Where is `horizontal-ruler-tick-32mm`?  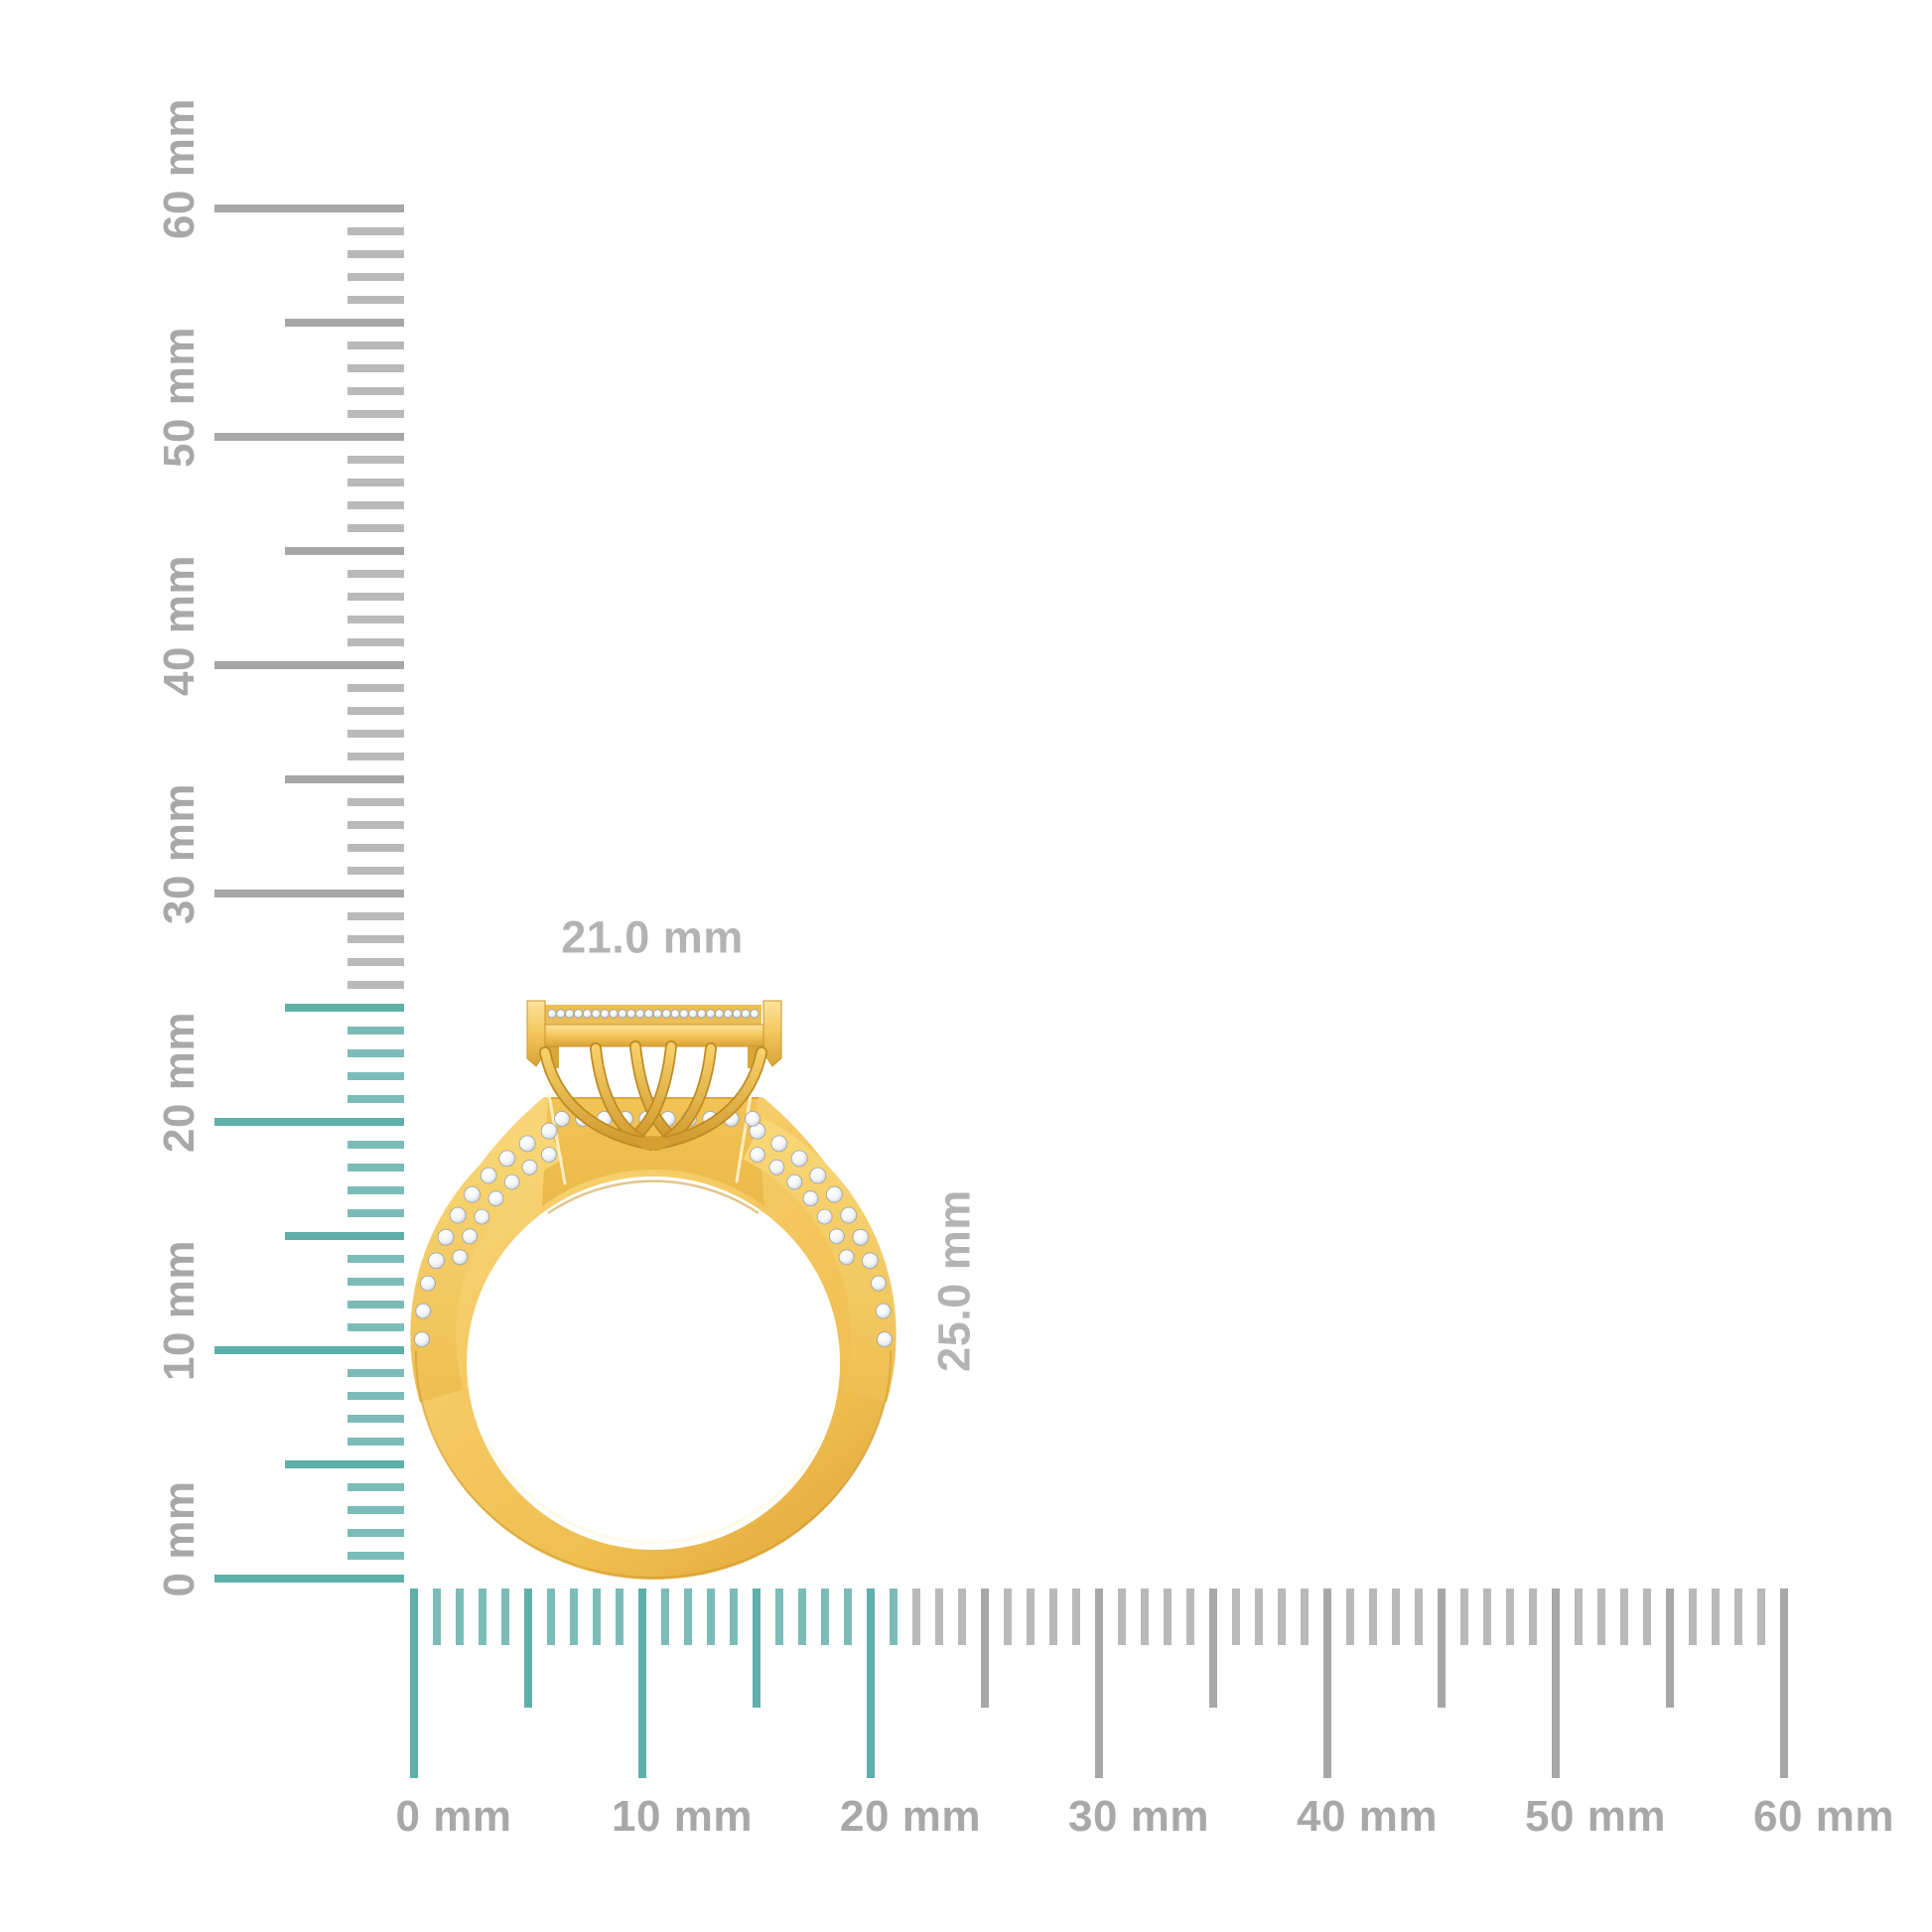
horizontal-ruler-tick-32mm is located at coordinates (1145, 1616).